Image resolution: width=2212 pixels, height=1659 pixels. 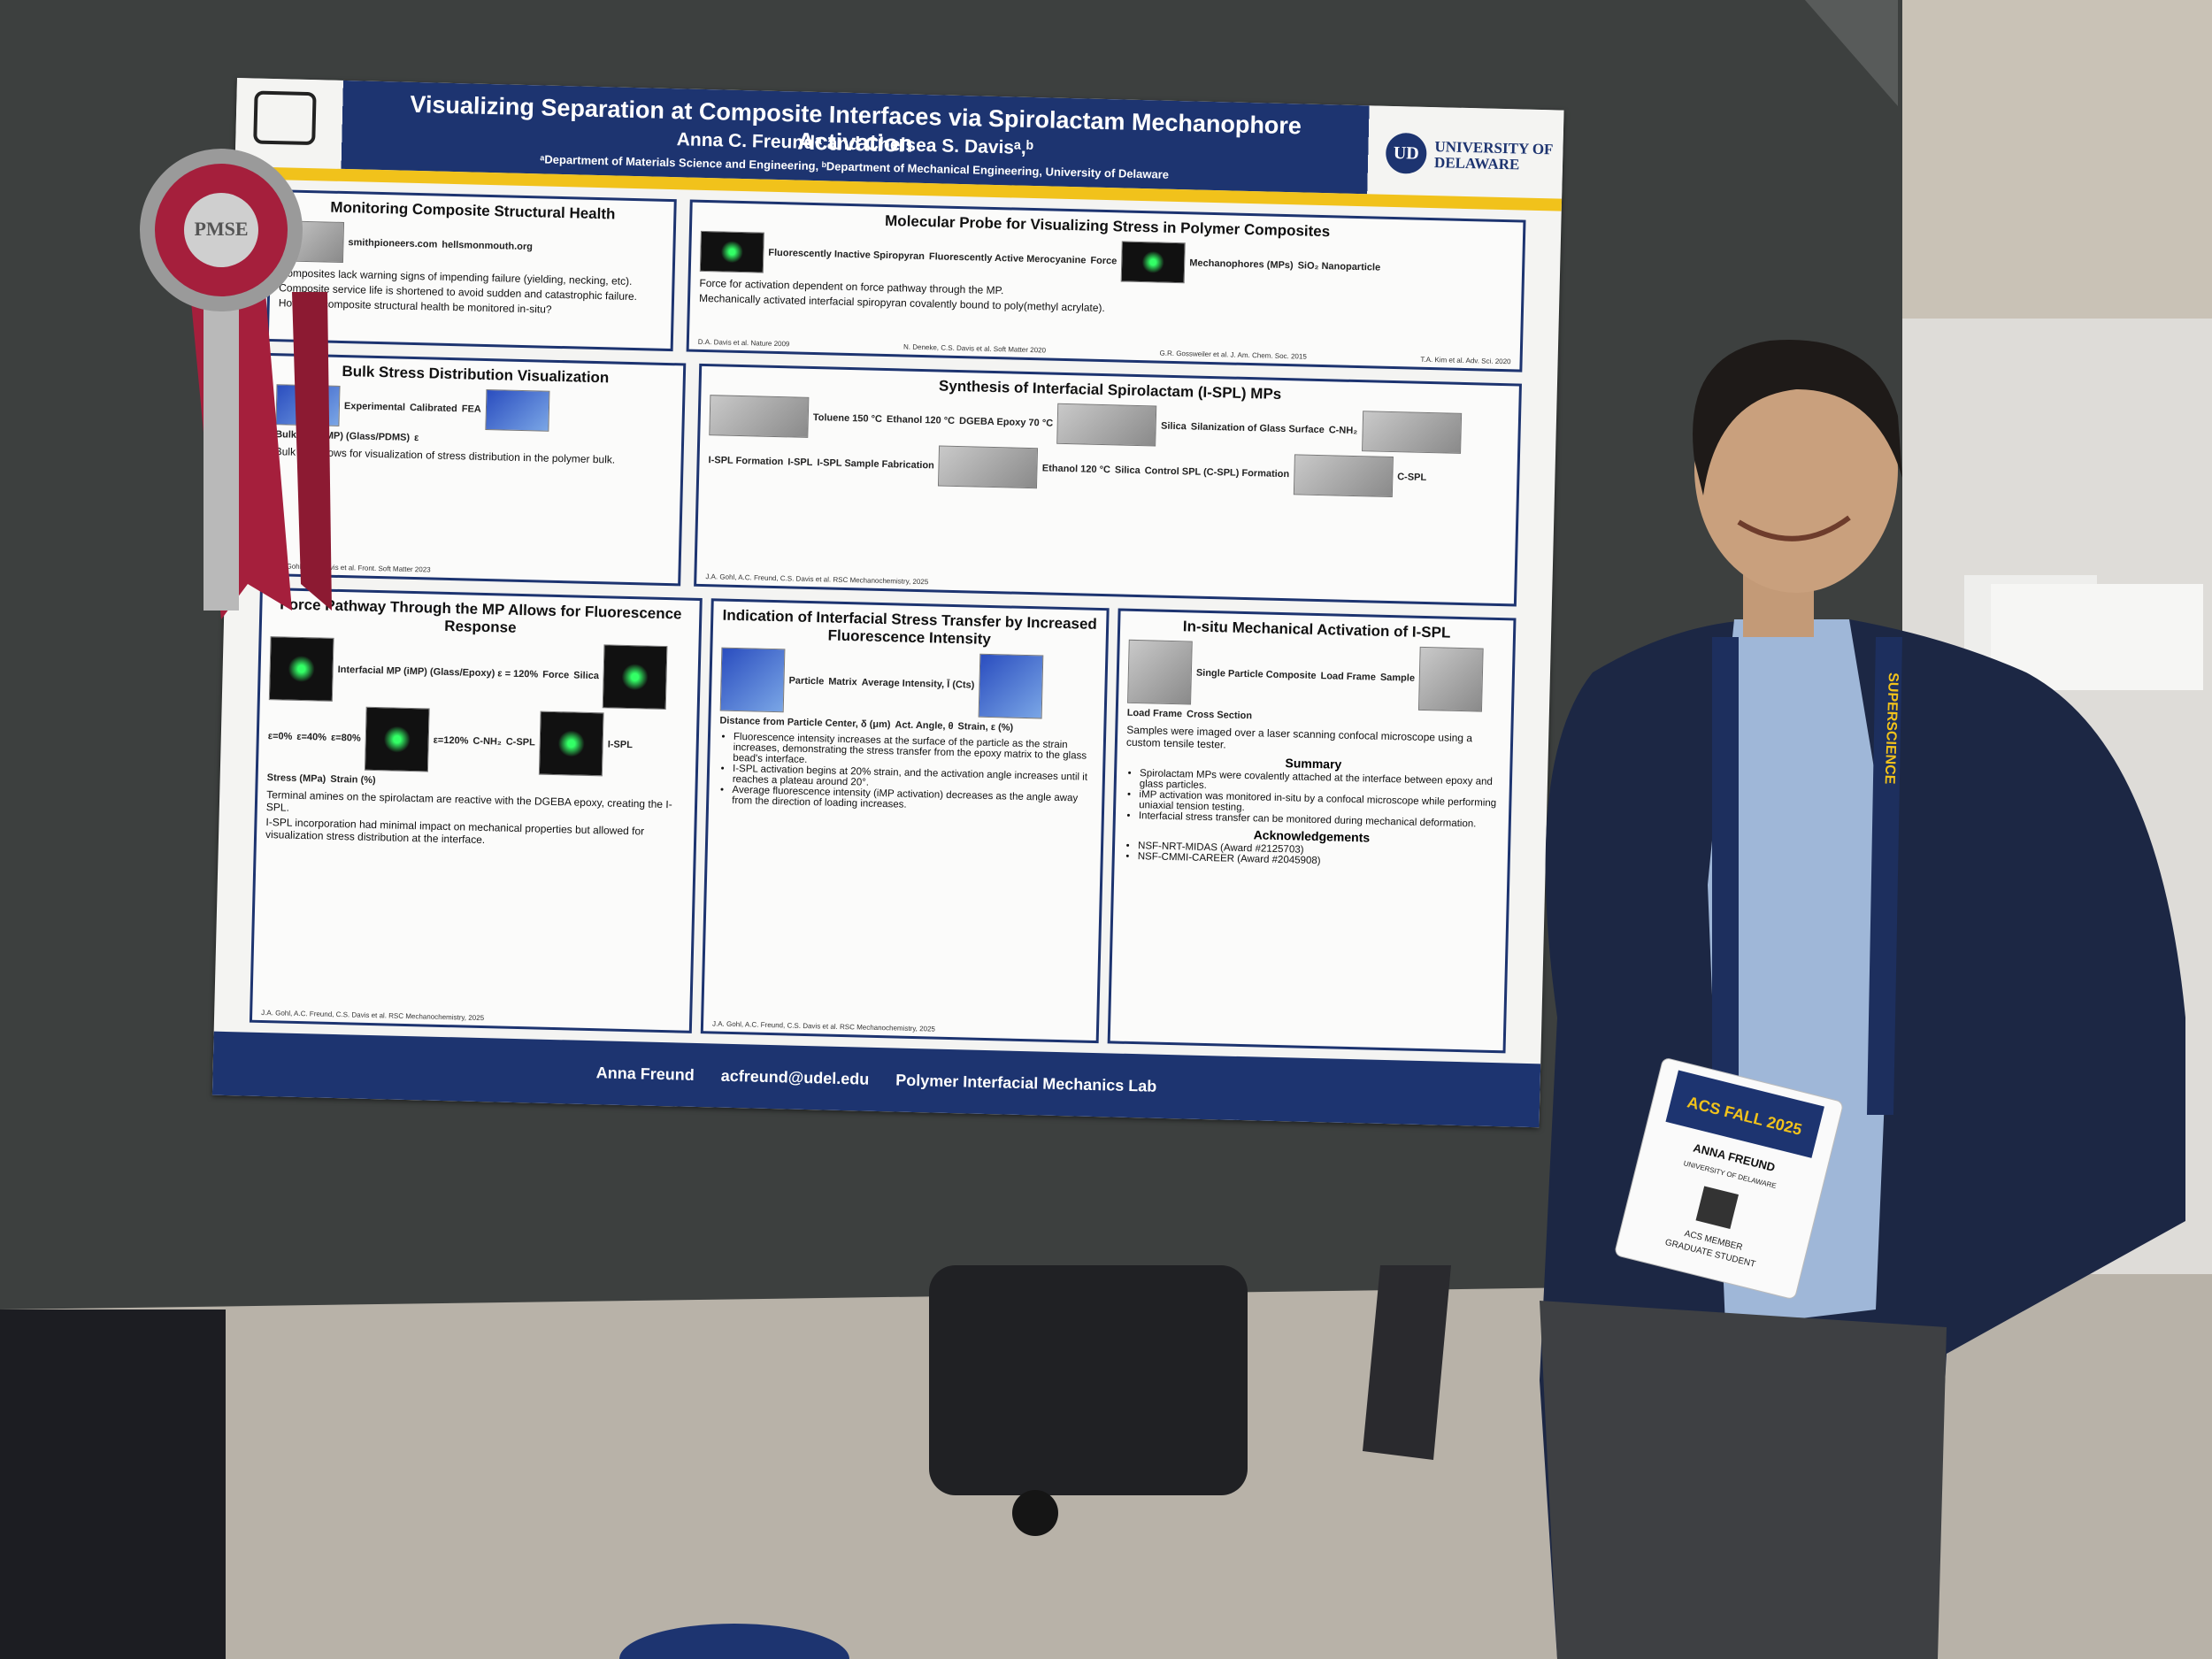 What do you see at coordinates (2057, 160) in the screenshot?
I see `upper-balcony` at bounding box center [2057, 160].